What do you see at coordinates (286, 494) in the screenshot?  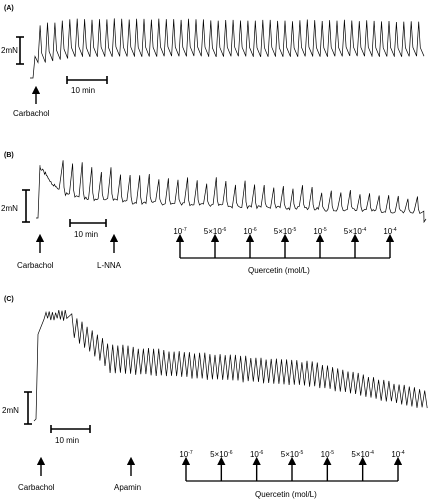 I see `panel-c-quercetin-label: Quercetin (mol/L)` at bounding box center [286, 494].